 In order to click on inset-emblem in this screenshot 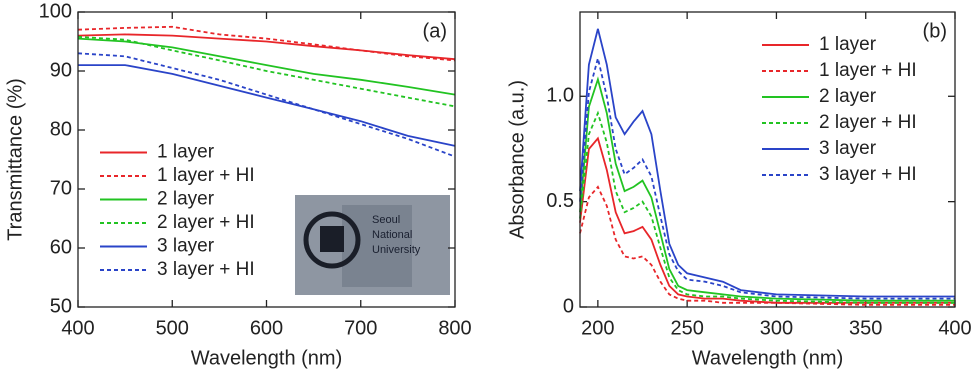, I will do `click(332, 240)`.